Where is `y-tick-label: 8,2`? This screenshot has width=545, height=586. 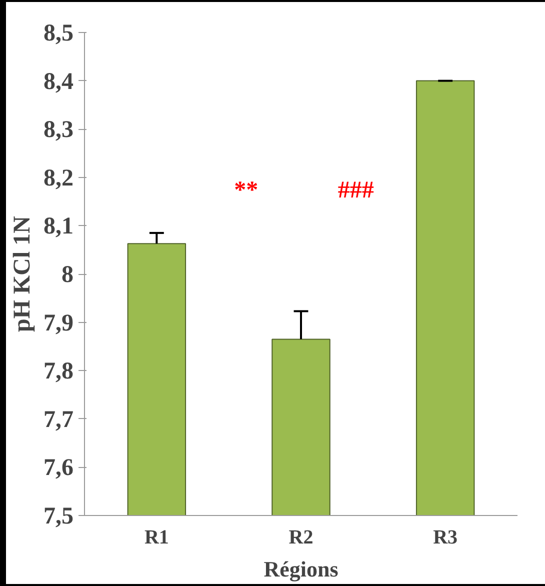
y-tick-label: 8,2 is located at coordinates (59, 178).